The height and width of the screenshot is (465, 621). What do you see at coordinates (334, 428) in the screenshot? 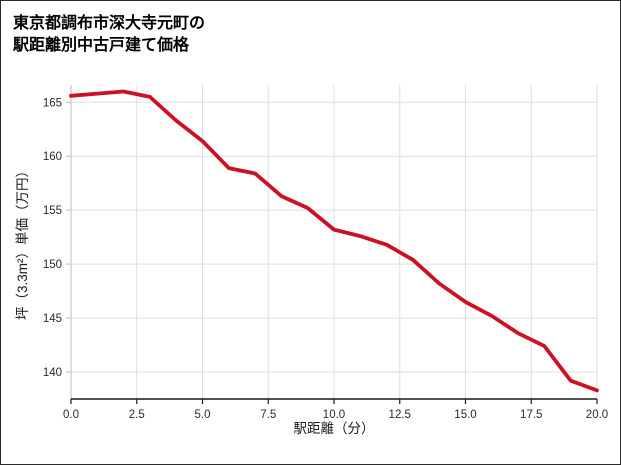
I see `x-axis-label: 駅距離（分）` at bounding box center [334, 428].